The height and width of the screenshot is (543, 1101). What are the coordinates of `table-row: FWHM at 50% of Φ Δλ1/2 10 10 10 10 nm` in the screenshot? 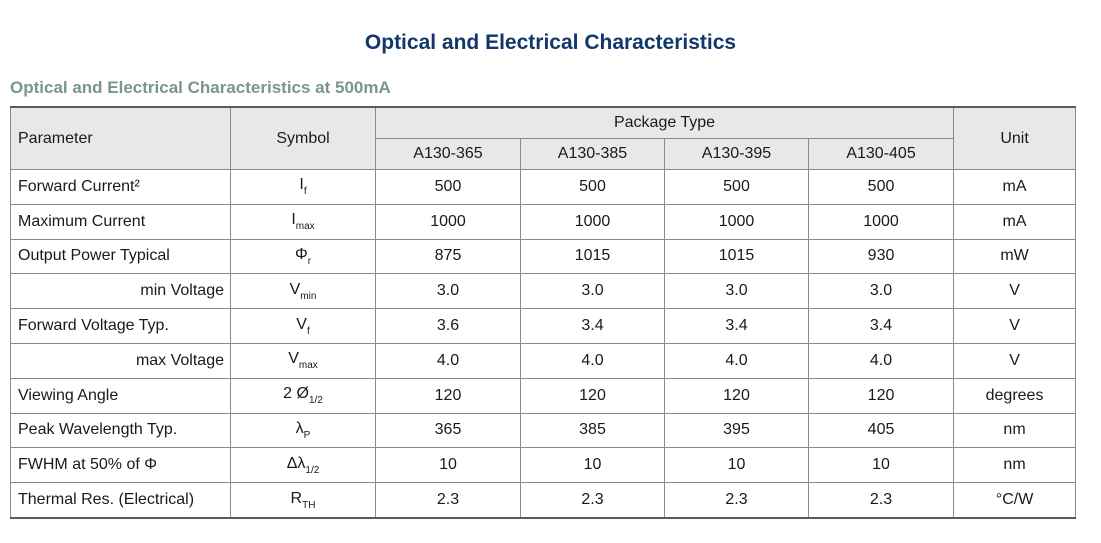 It's located at (543, 465).